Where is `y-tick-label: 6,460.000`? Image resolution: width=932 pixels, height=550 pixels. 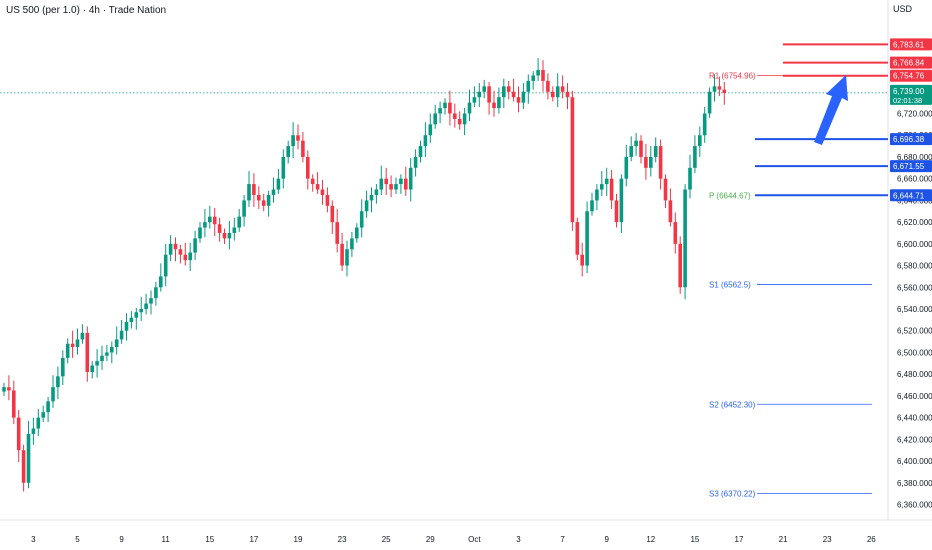 y-tick-label: 6,460.000 is located at coordinates (914, 396).